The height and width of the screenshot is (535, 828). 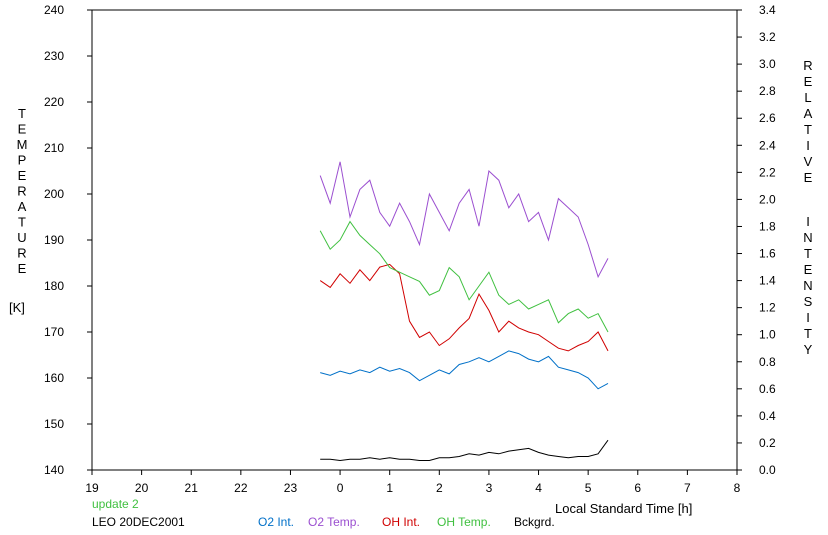 What do you see at coordinates (767, 362) in the screenshot?
I see `y-right-tick-label: 0.8` at bounding box center [767, 362].